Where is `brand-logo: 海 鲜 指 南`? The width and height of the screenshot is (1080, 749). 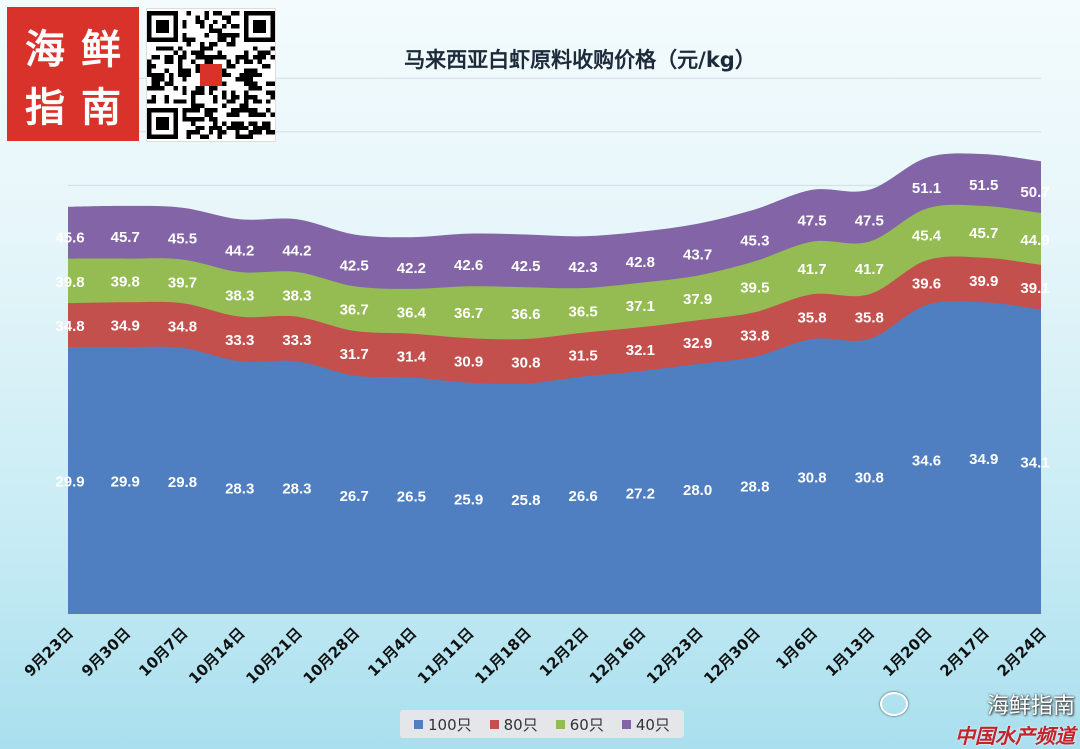
brand-logo: 海 鲜 指 南 is located at coordinates (73, 74).